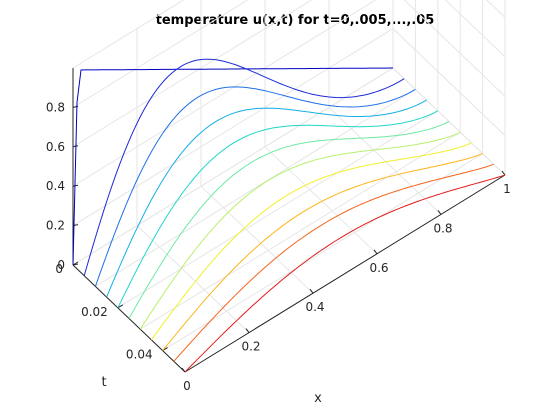 This screenshot has width=560, height=420. Describe the element at coordinates (187, 386) in the screenshot. I see `x-tick-label-0: 0` at that location.